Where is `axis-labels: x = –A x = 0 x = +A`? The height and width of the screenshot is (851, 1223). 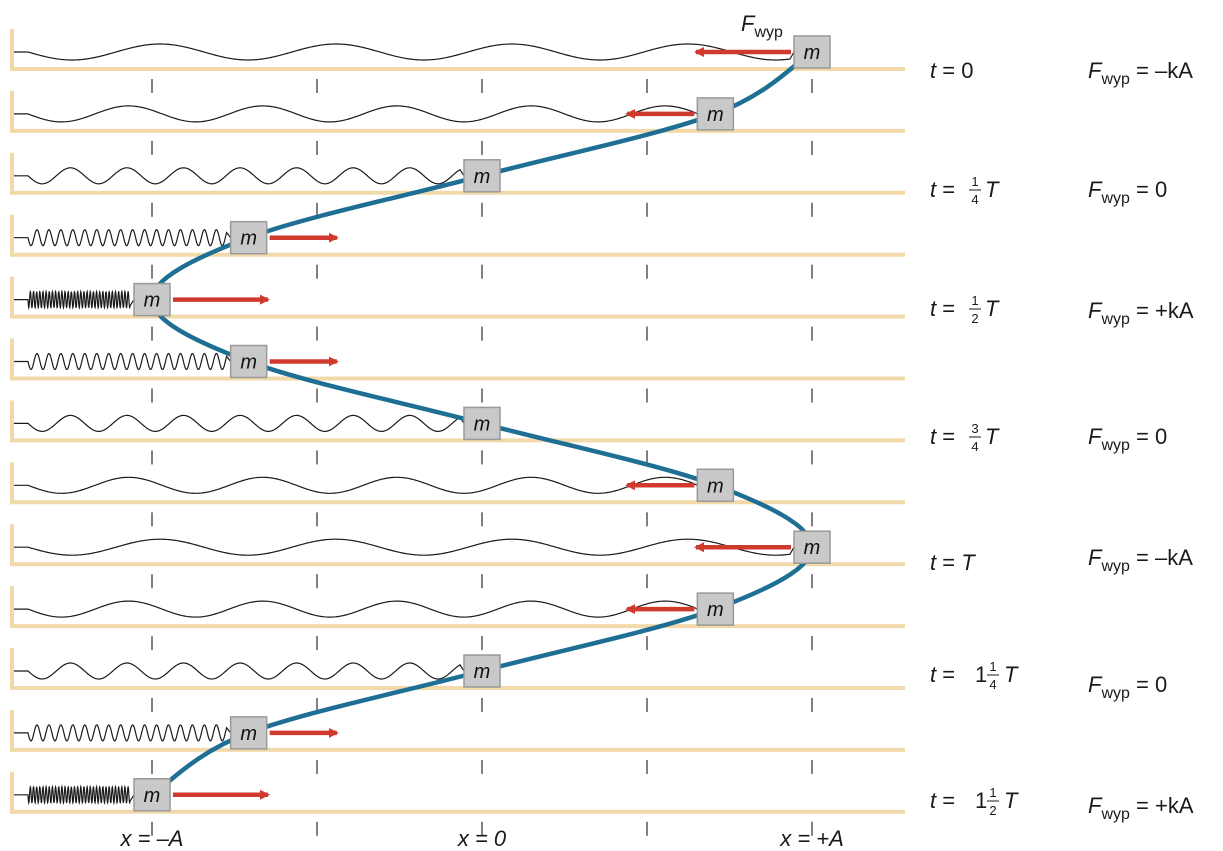
axis-labels: x = –A x = 0 x = +A is located at coordinates (482, 838).